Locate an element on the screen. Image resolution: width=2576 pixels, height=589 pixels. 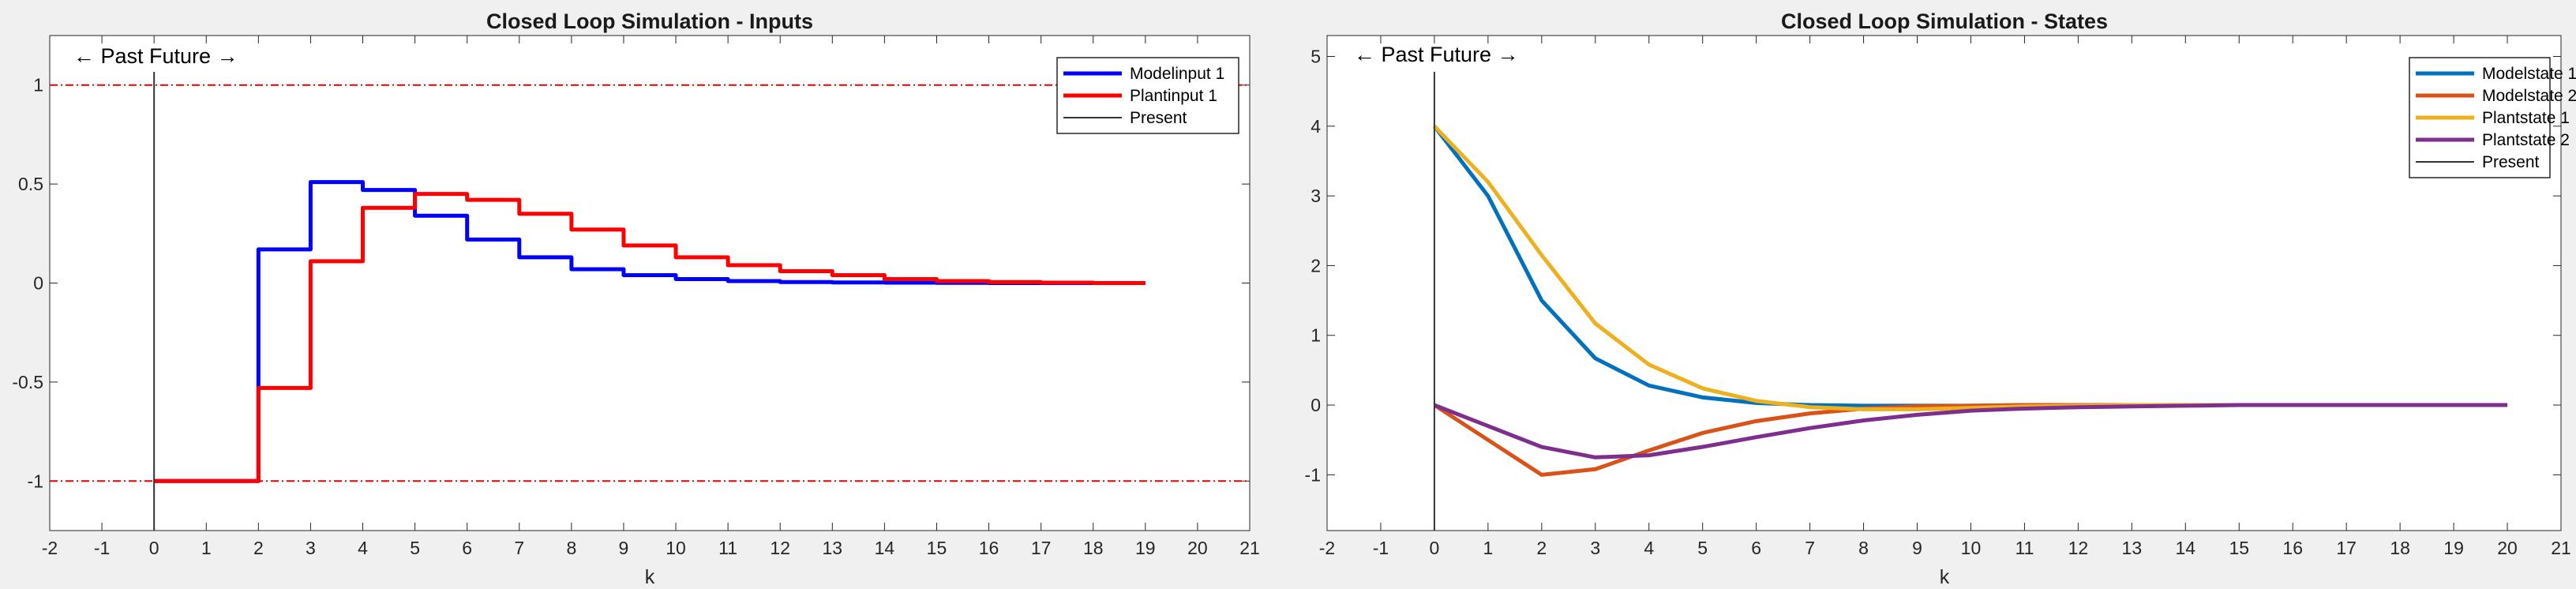
legend: Modelinput 1 Plantinput 1 Present is located at coordinates (1147, 95).